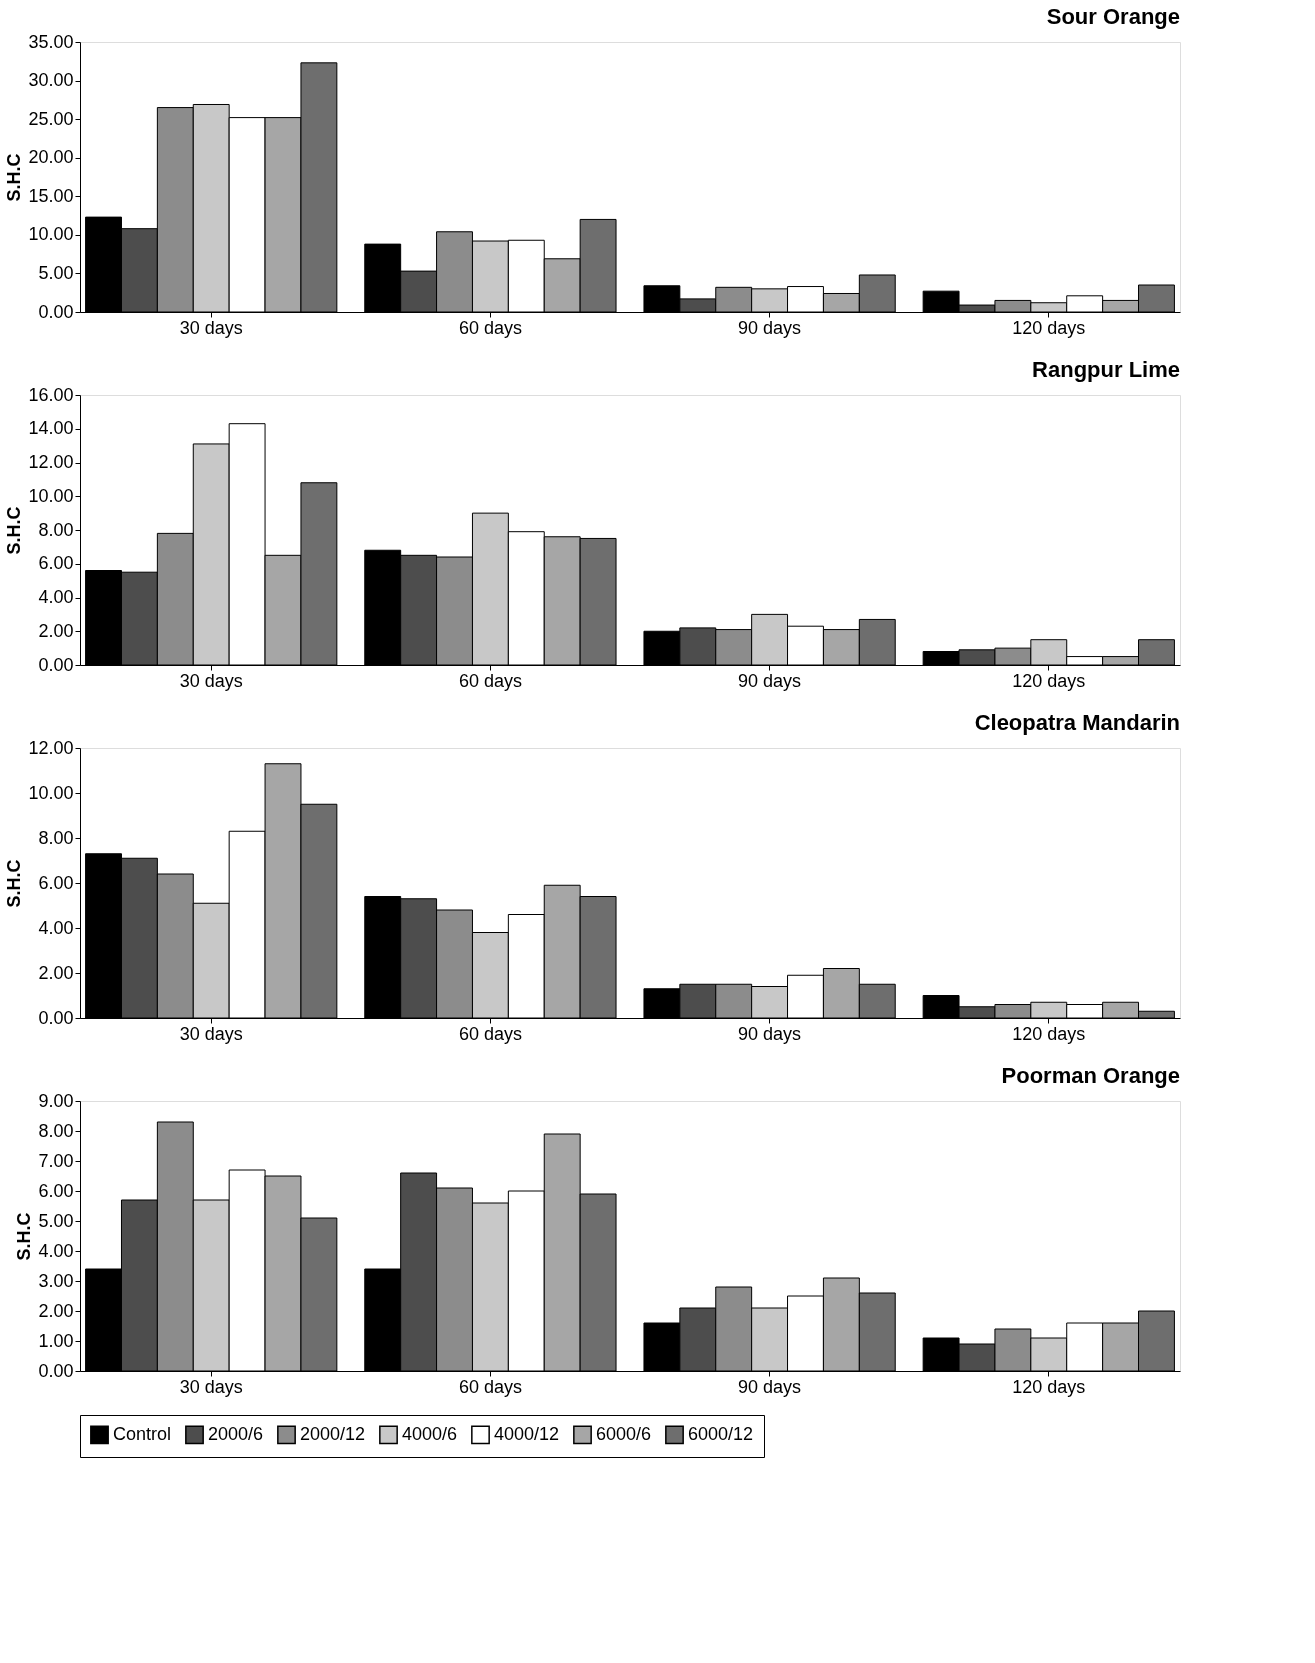 The width and height of the screenshot is (1315, 1663). What do you see at coordinates (51, 157) in the screenshot?
I see `y-tick-label: 20.00` at bounding box center [51, 157].